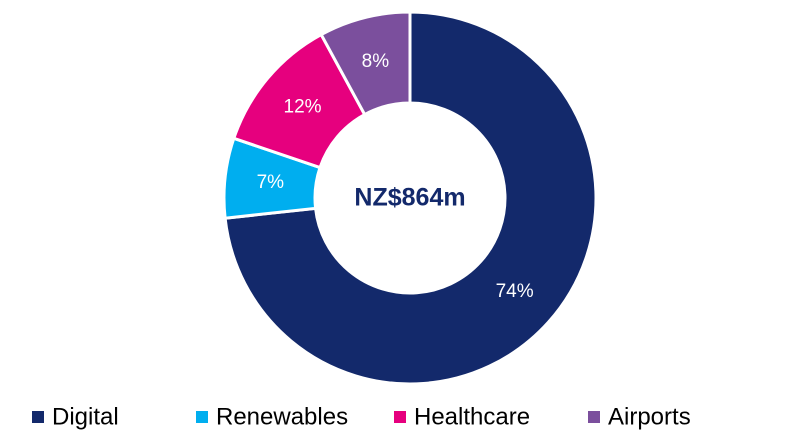  I want to click on legend-text: Airports, so click(649, 416).